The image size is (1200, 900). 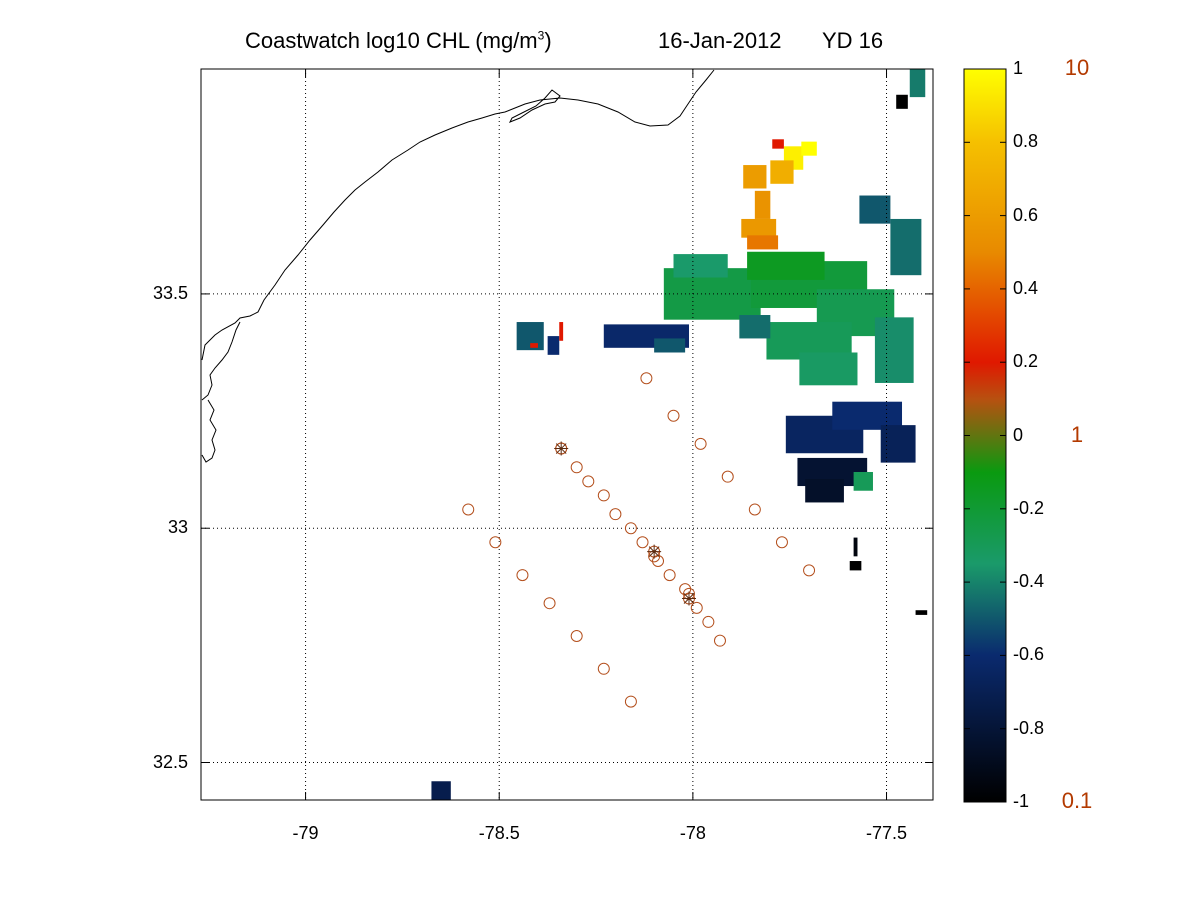 What do you see at coordinates (177, 527) in the screenshot?
I see `latitude-tick-label: 33` at bounding box center [177, 527].